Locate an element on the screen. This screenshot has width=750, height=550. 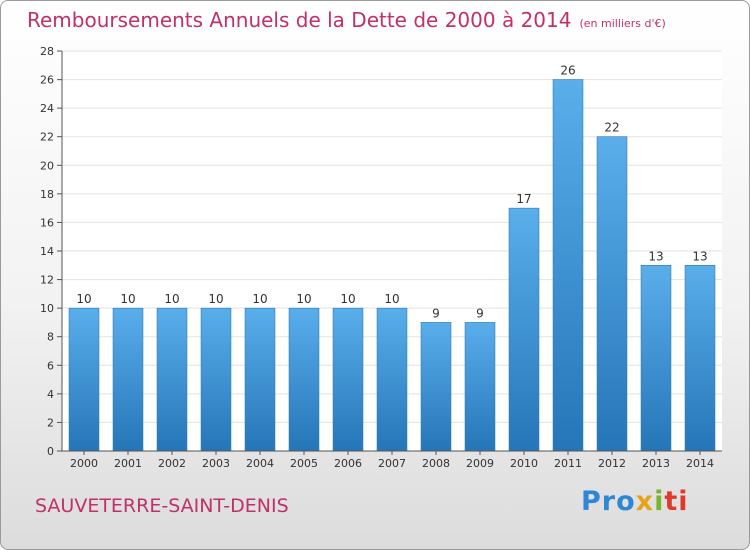
bar-2004 is located at coordinates (260, 379).